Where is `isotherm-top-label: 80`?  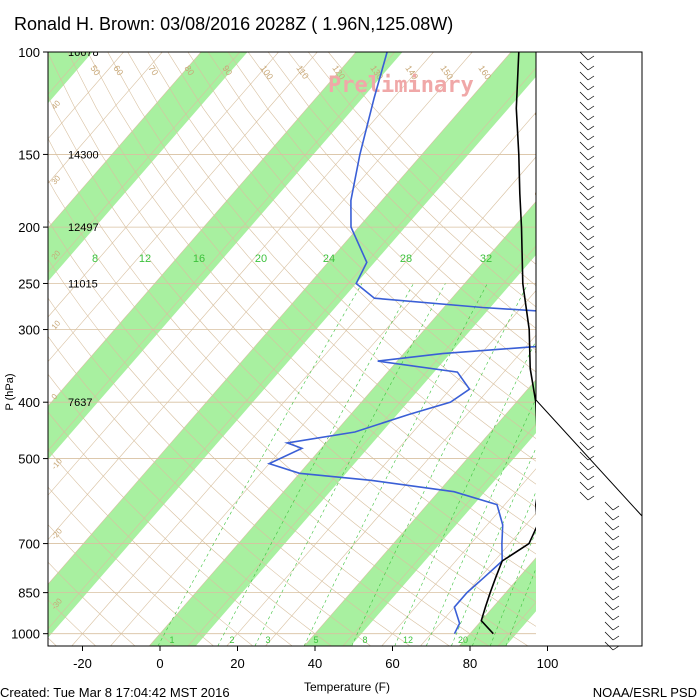 isotherm-top-label: 80 is located at coordinates (189, 70).